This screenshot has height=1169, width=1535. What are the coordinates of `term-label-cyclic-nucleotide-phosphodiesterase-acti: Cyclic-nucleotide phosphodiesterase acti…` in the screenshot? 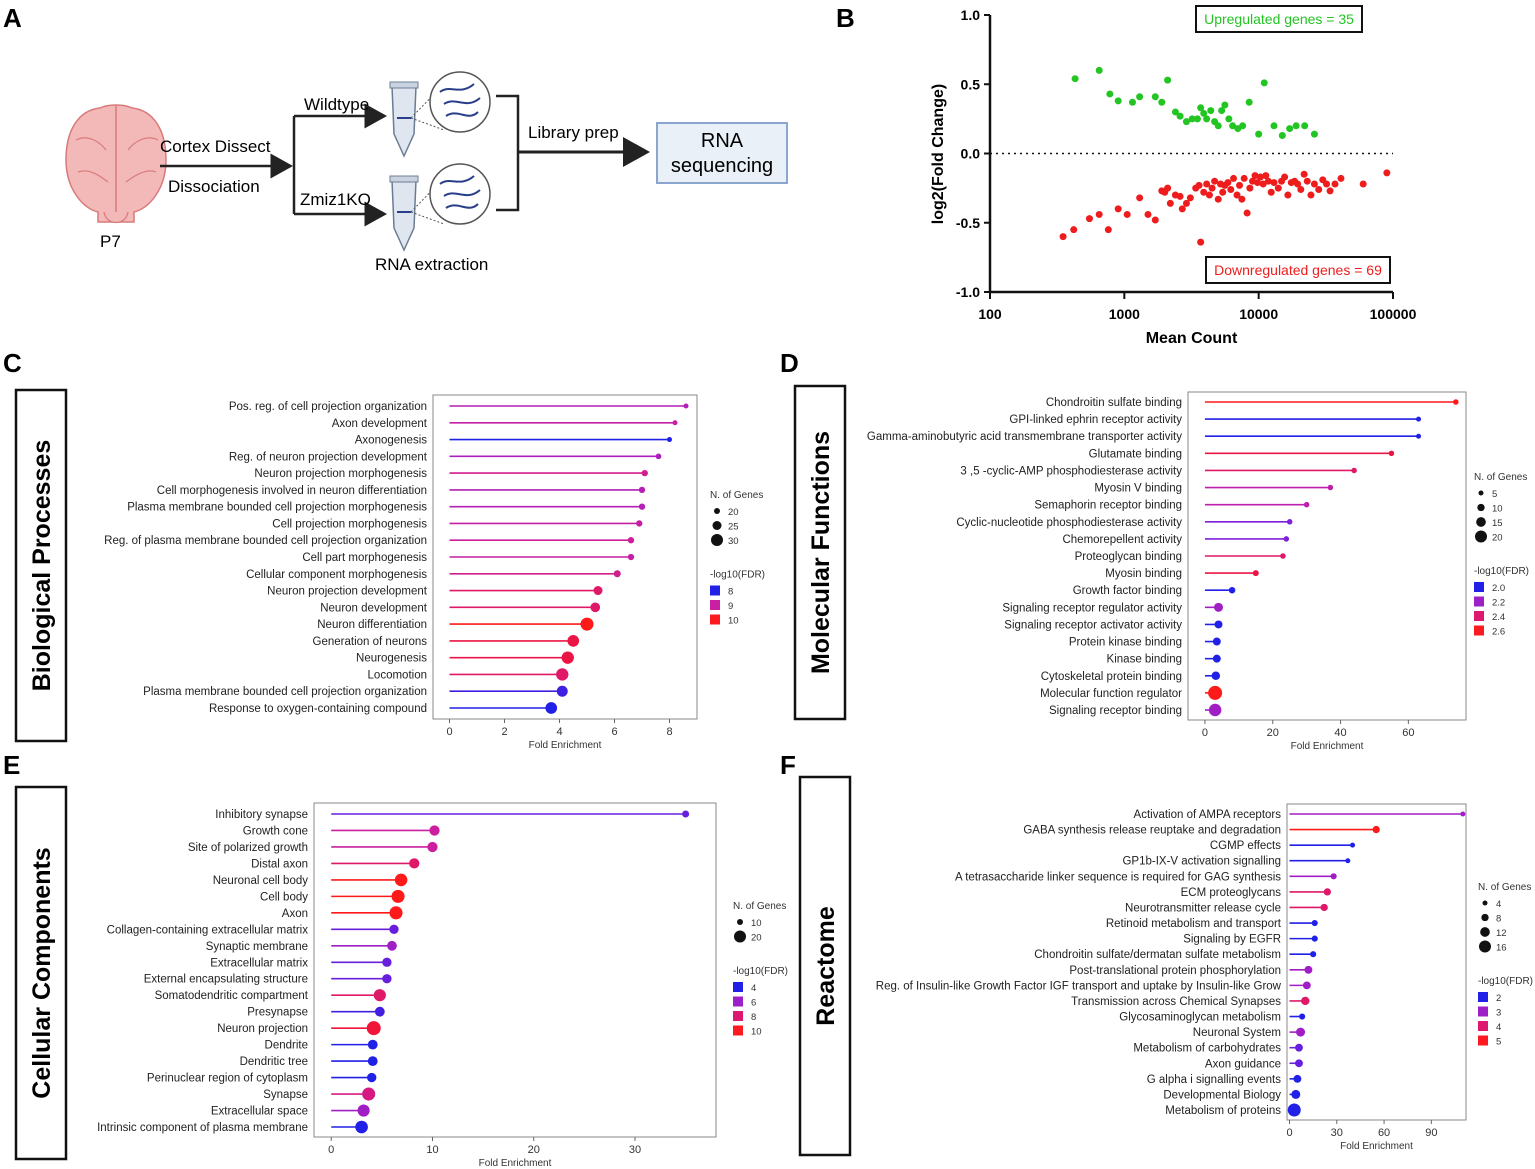 It's located at (1069, 523).